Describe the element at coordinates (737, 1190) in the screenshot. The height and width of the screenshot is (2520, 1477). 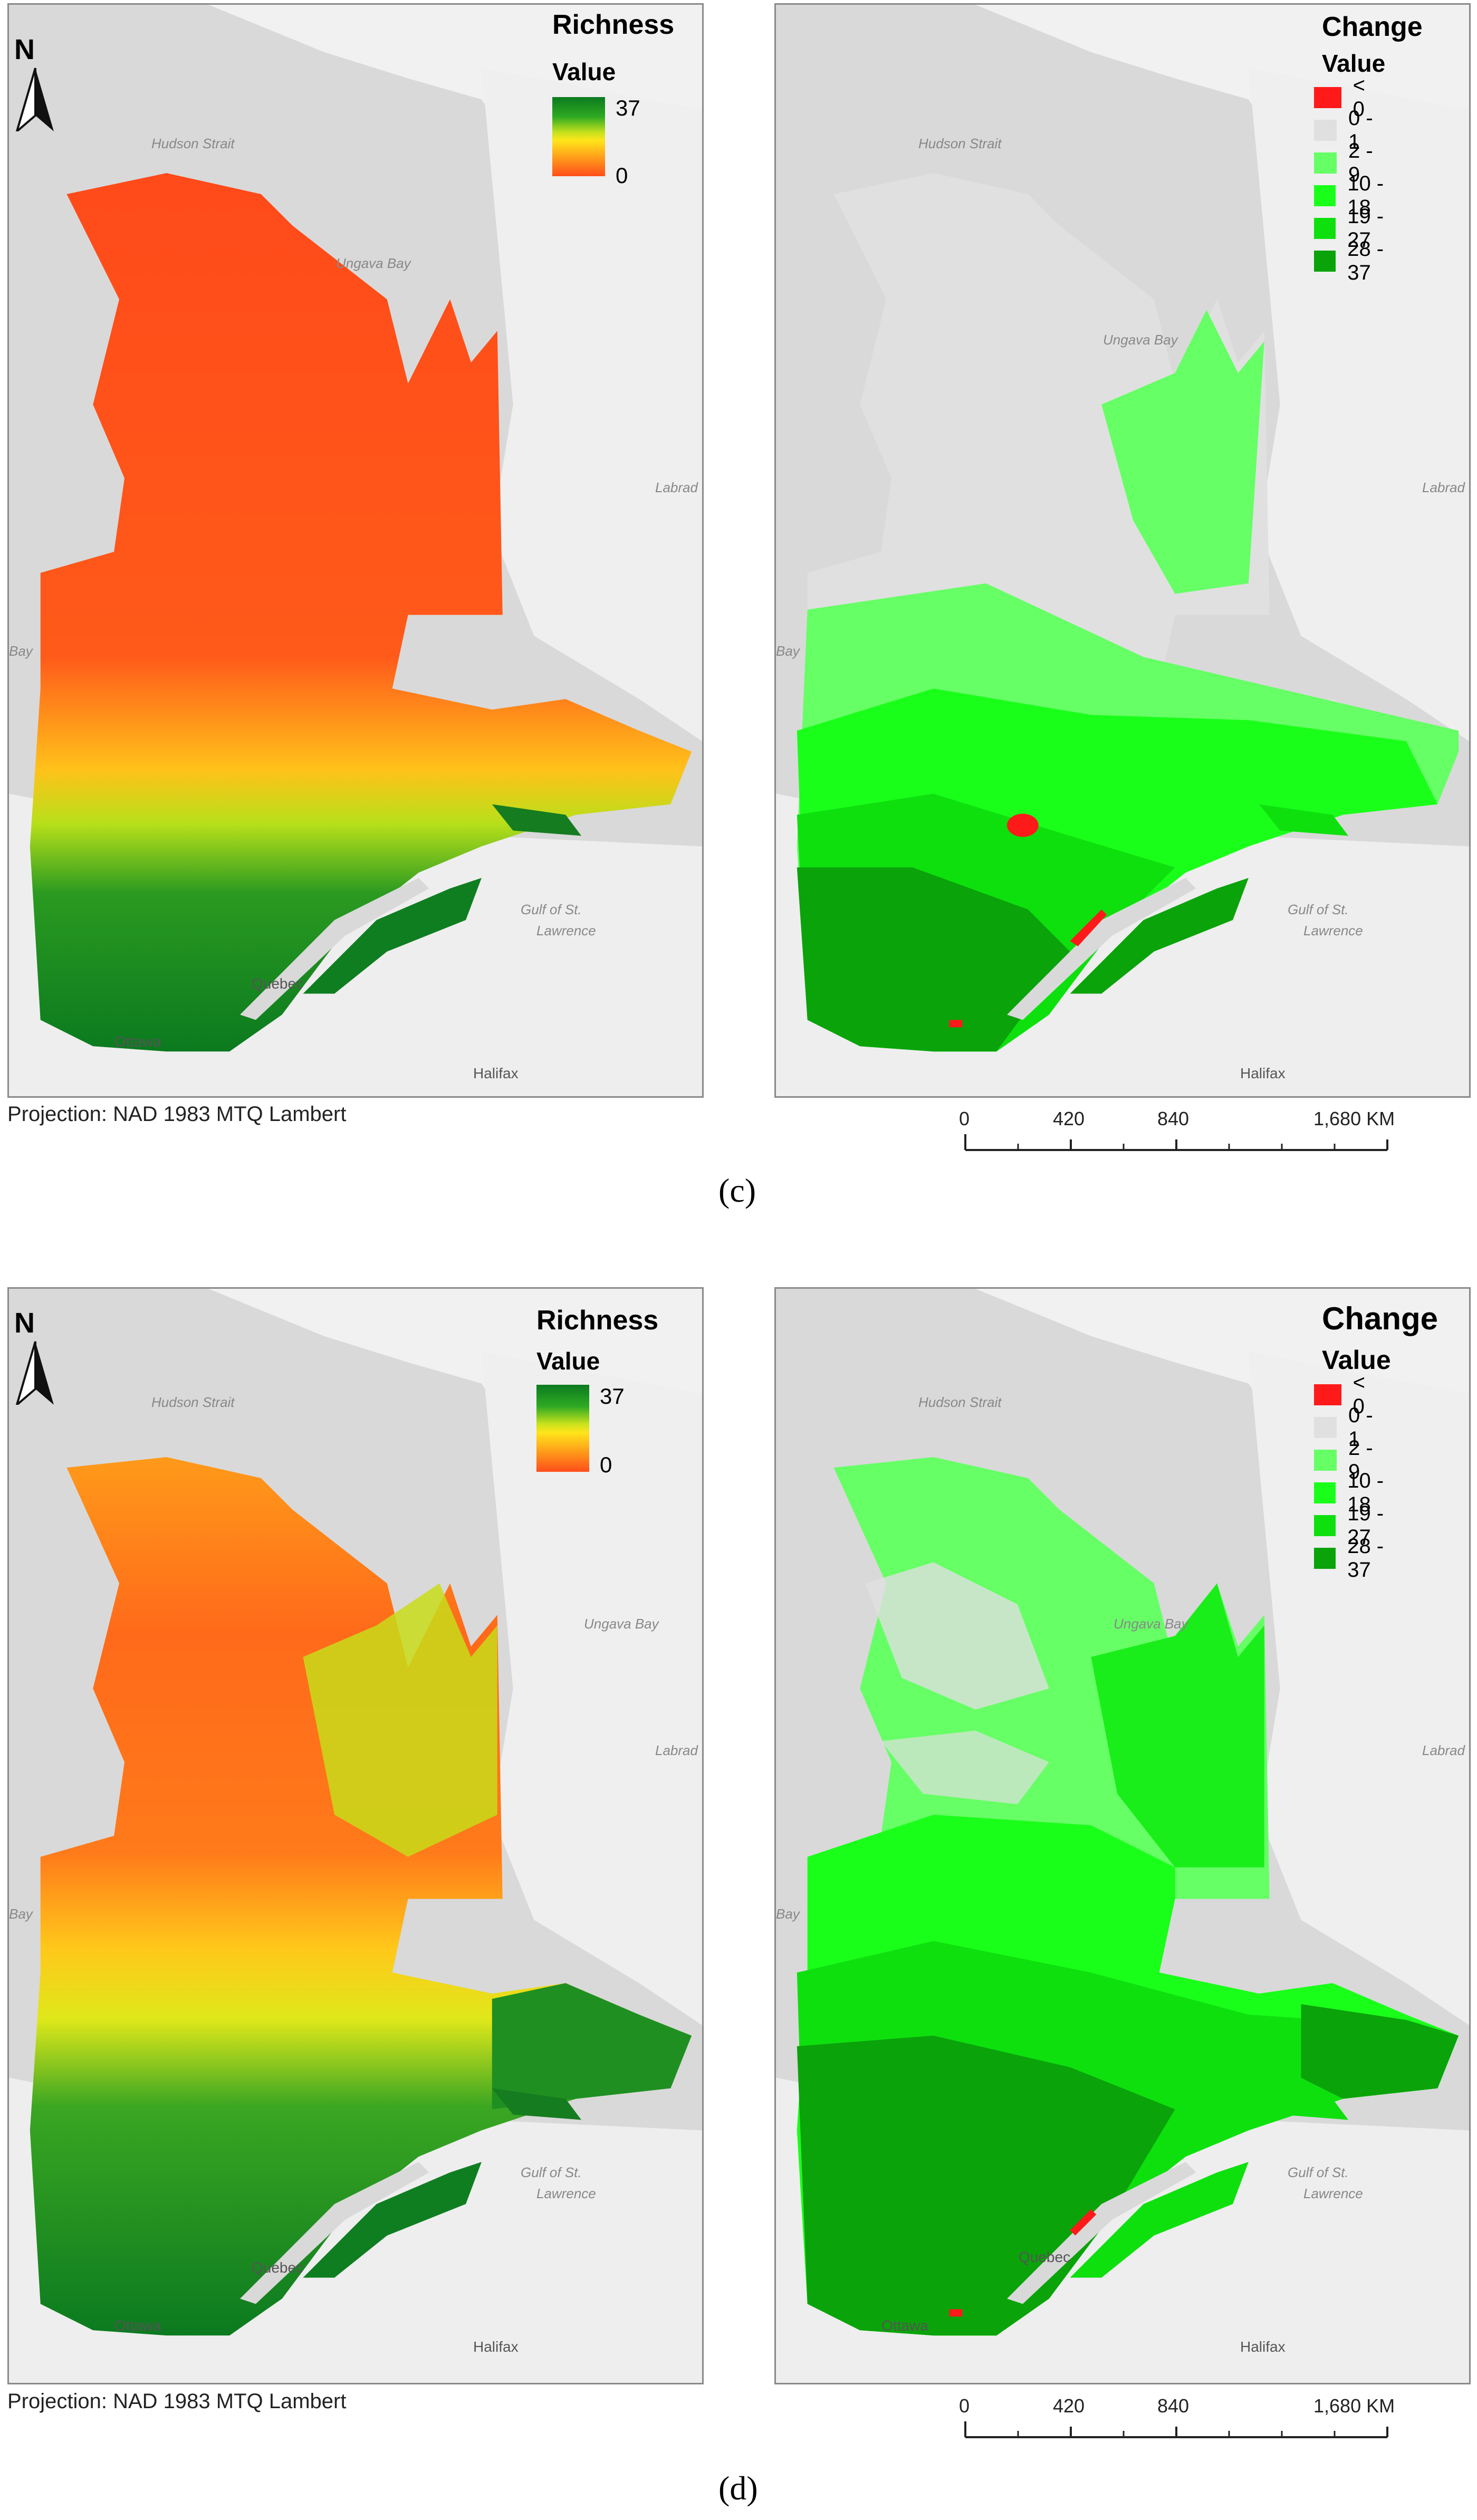
I see `panel-label-c: (c)` at that location.